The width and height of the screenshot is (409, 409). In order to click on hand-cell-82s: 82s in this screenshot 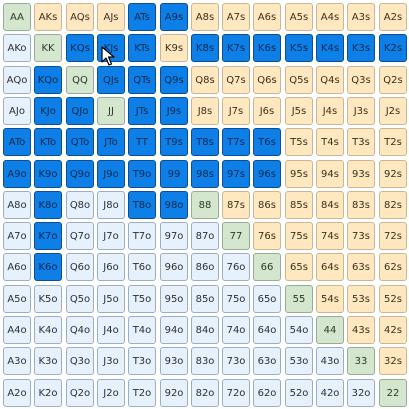, I will do `click(393, 205)`.